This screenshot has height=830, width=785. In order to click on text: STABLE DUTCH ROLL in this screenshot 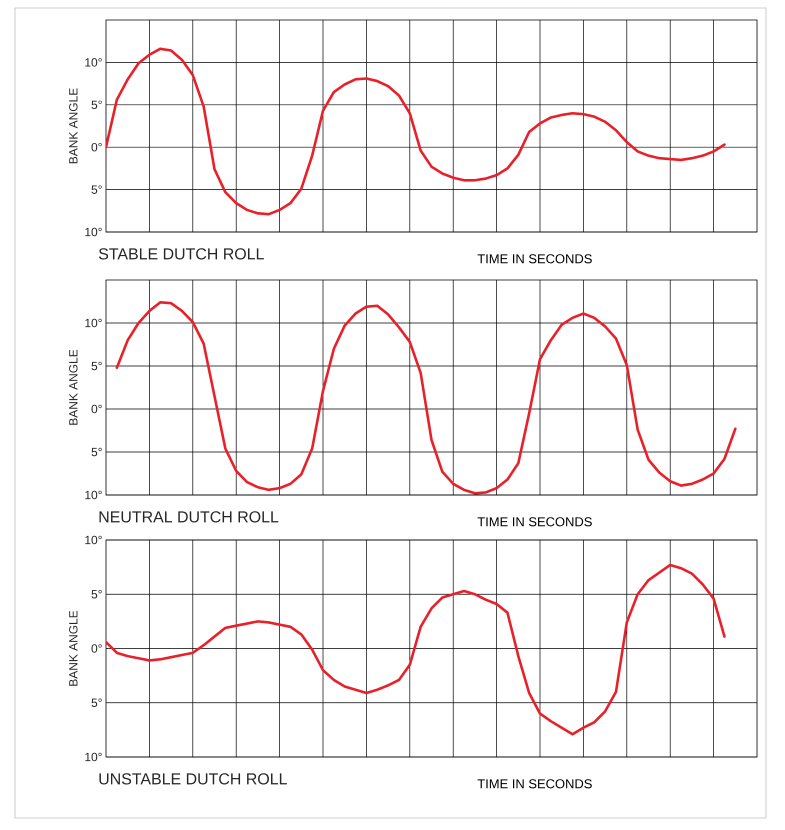, I will do `click(181, 254)`.